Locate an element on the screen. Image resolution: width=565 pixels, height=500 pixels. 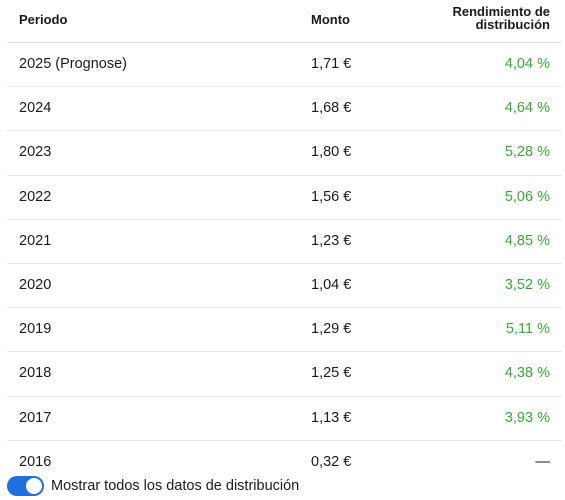
cell-periodo: 2018 is located at coordinates (35, 373).